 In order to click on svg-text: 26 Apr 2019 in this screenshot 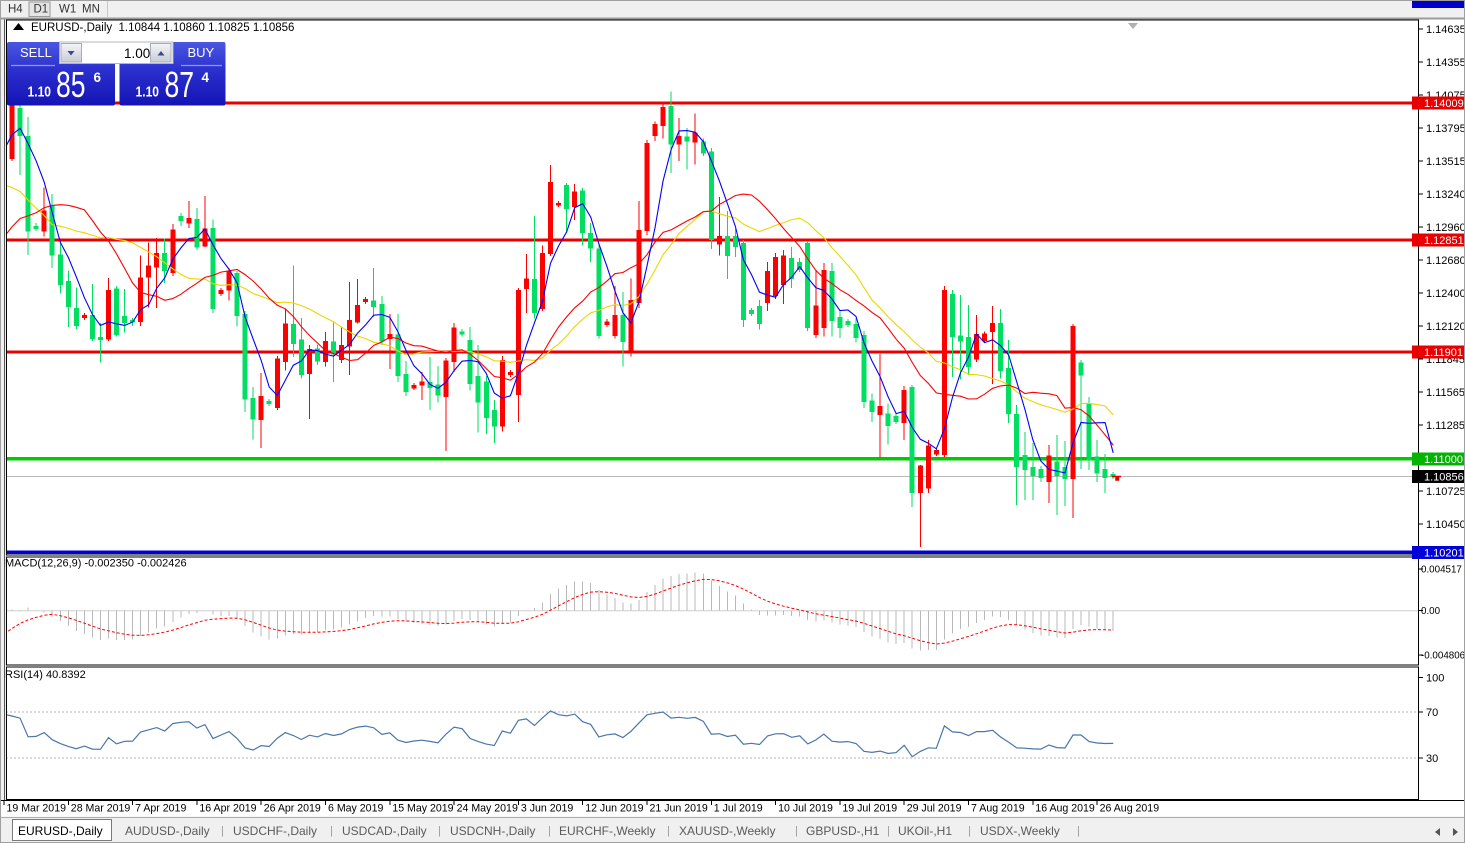, I will do `click(292, 809)`.